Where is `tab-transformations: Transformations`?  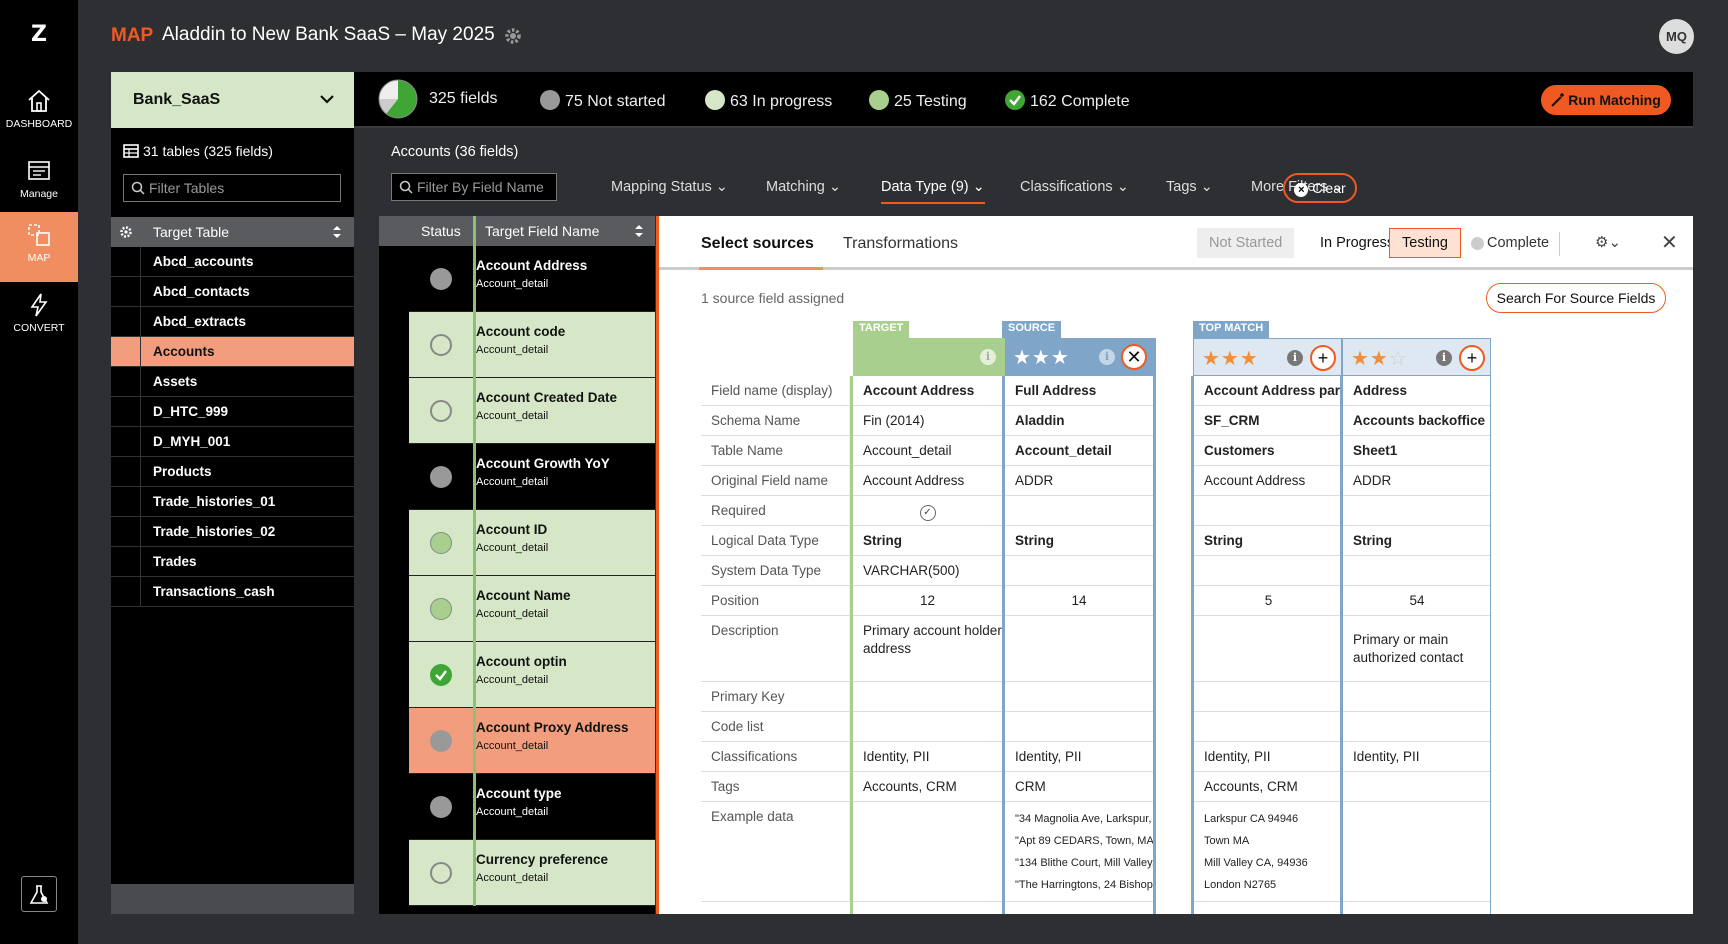
tab-transformations: Transformations is located at coordinates (900, 243).